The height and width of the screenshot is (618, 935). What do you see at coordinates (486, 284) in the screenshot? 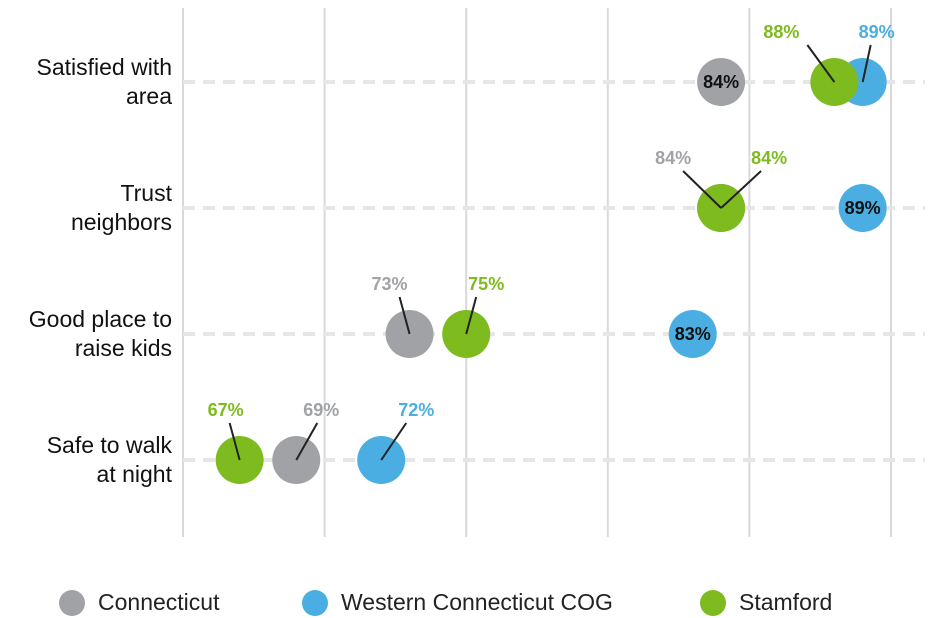
I see `data-label: 75%` at bounding box center [486, 284].